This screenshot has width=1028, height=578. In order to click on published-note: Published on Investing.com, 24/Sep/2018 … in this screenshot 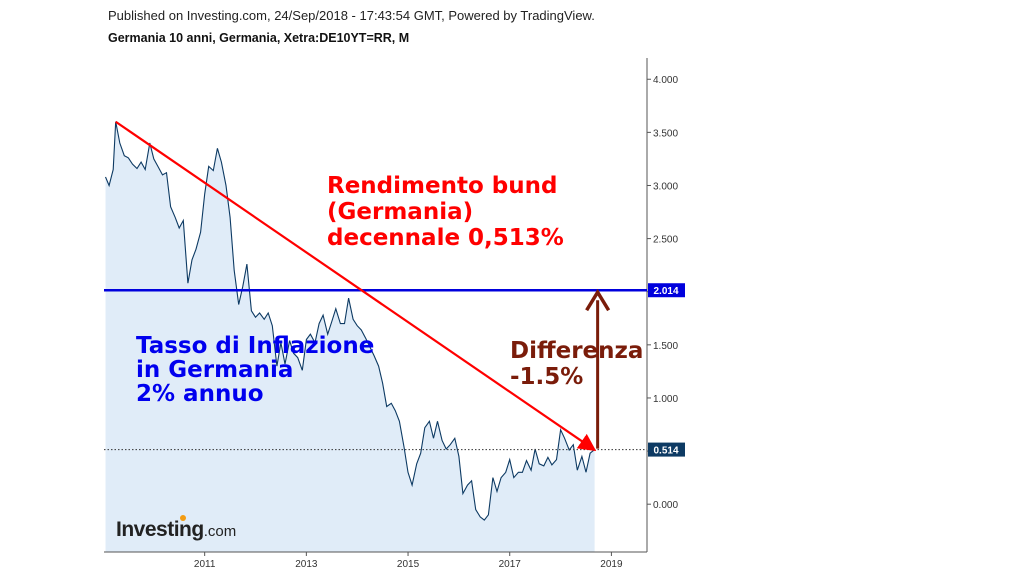, I will do `click(351, 15)`.